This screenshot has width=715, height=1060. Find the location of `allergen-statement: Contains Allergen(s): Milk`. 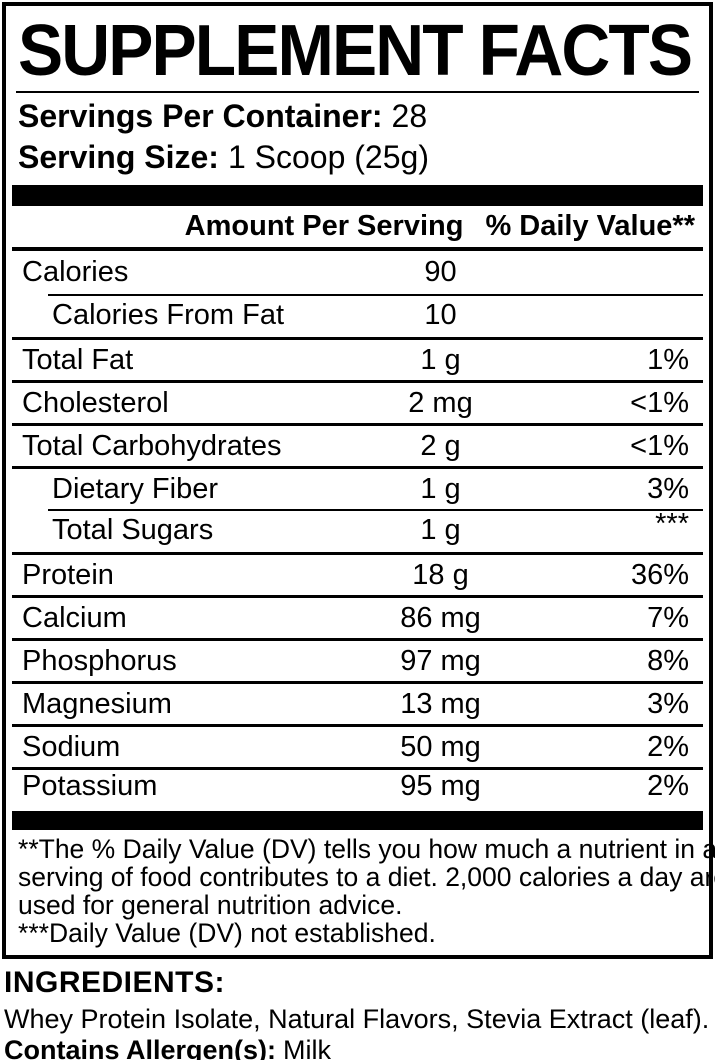

allergen-statement: Contains Allergen(s): Milk is located at coordinates (358, 1047).